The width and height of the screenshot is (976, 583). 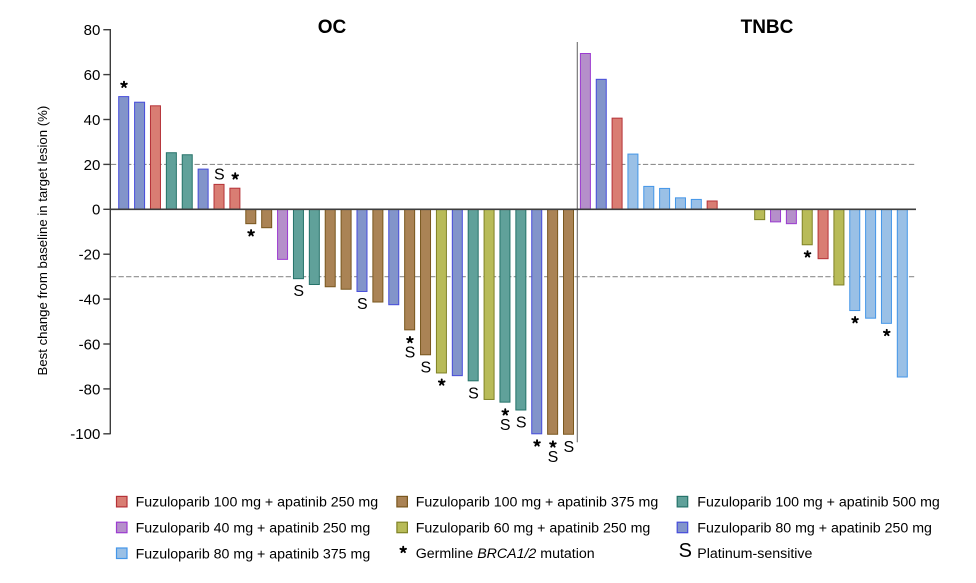 I want to click on svg-text: Platinum-sensitive, so click(x=754, y=554).